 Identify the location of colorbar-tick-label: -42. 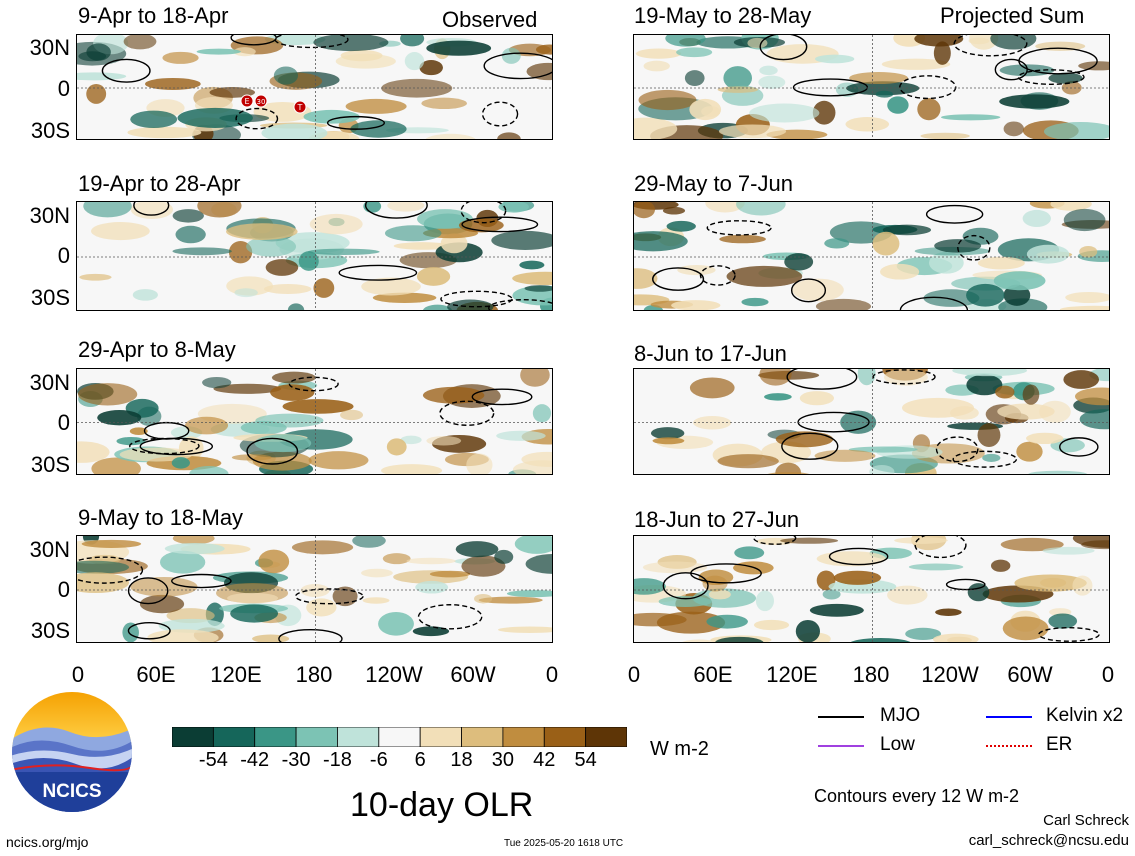
(255, 760).